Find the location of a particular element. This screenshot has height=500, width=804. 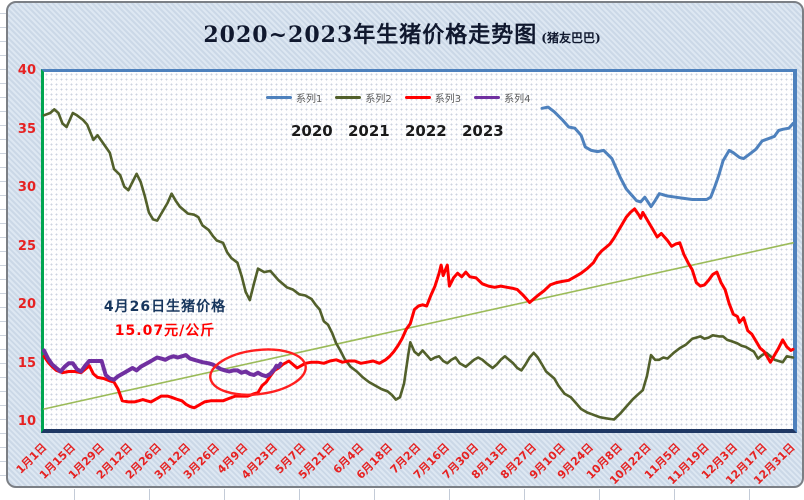

y-axis-label: 40 is located at coordinates (26, 70).